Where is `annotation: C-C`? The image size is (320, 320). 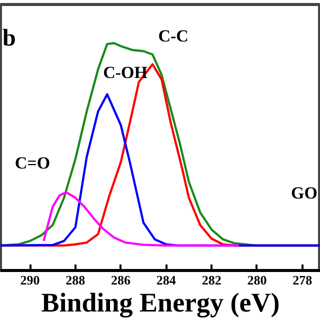 annotation: C-C is located at coordinates (173, 36).